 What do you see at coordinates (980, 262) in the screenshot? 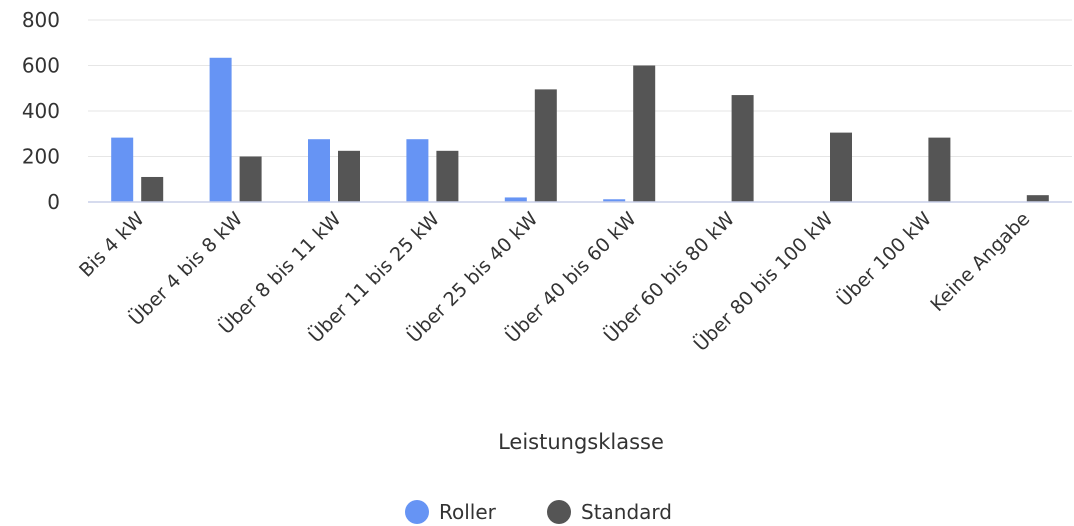
I see `x-tick-label: Keine Angabe` at bounding box center [980, 262].